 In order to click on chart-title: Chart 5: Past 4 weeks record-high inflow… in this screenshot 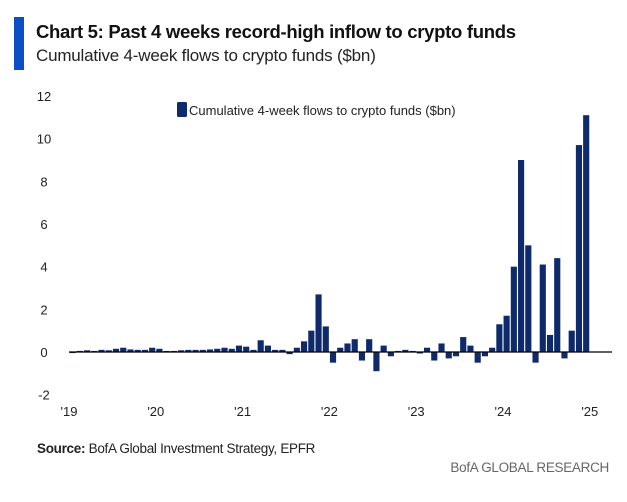, I will do `click(276, 31)`.